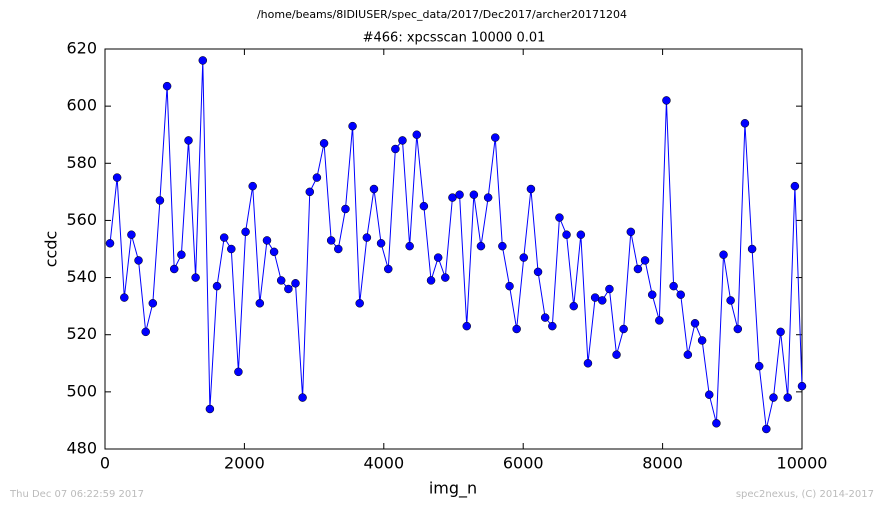 This screenshot has width=884, height=509. I want to click on x-tick-label: 10000, so click(802, 463).